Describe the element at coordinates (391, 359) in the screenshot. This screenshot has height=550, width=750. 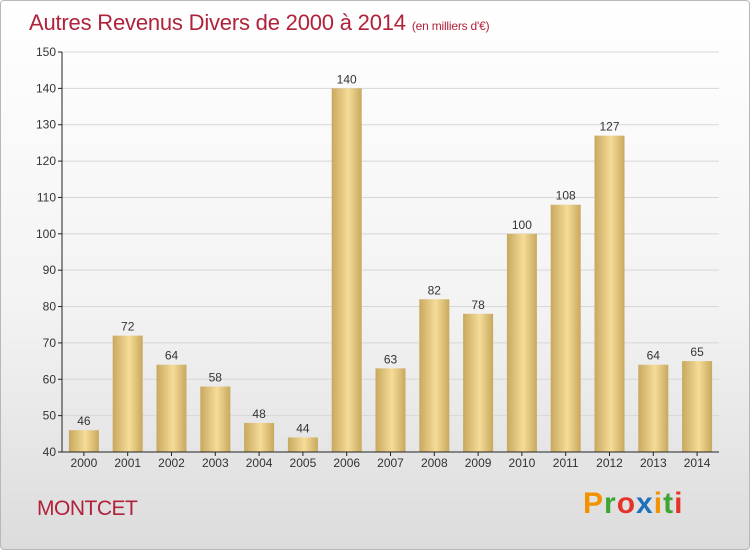
I see `data-label: 63` at that location.